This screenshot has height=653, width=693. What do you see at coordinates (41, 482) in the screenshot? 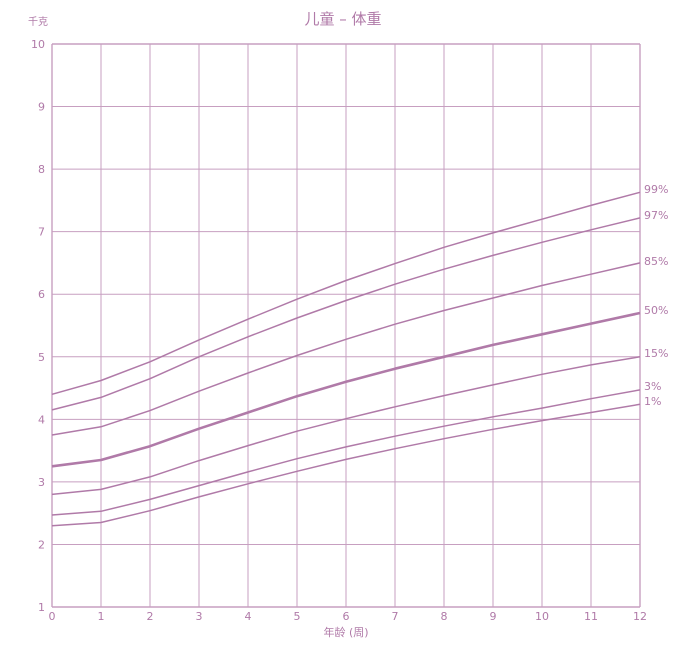
I see `y-tick-label: 3` at bounding box center [41, 482].